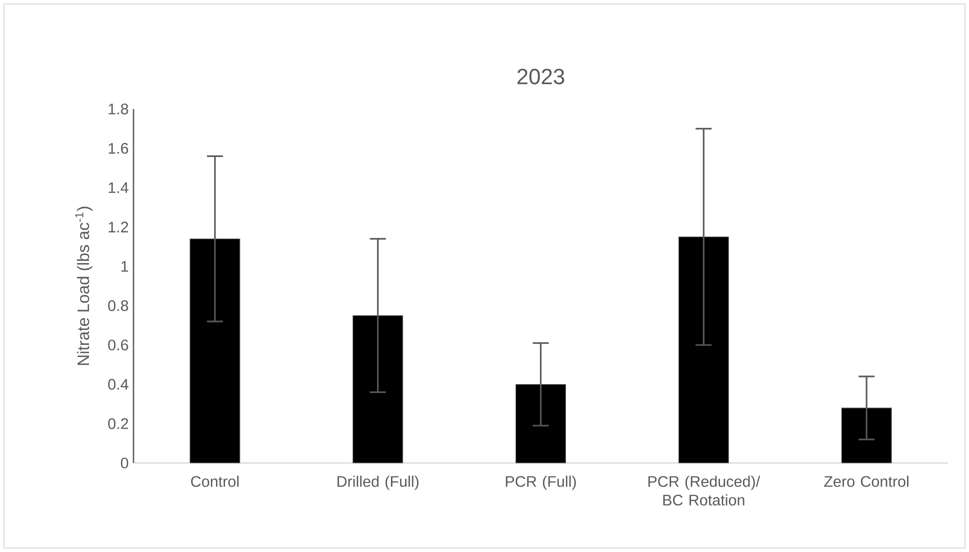 The width and height of the screenshot is (969, 552). I want to click on y-tick-label: 1.6, so click(118, 148).